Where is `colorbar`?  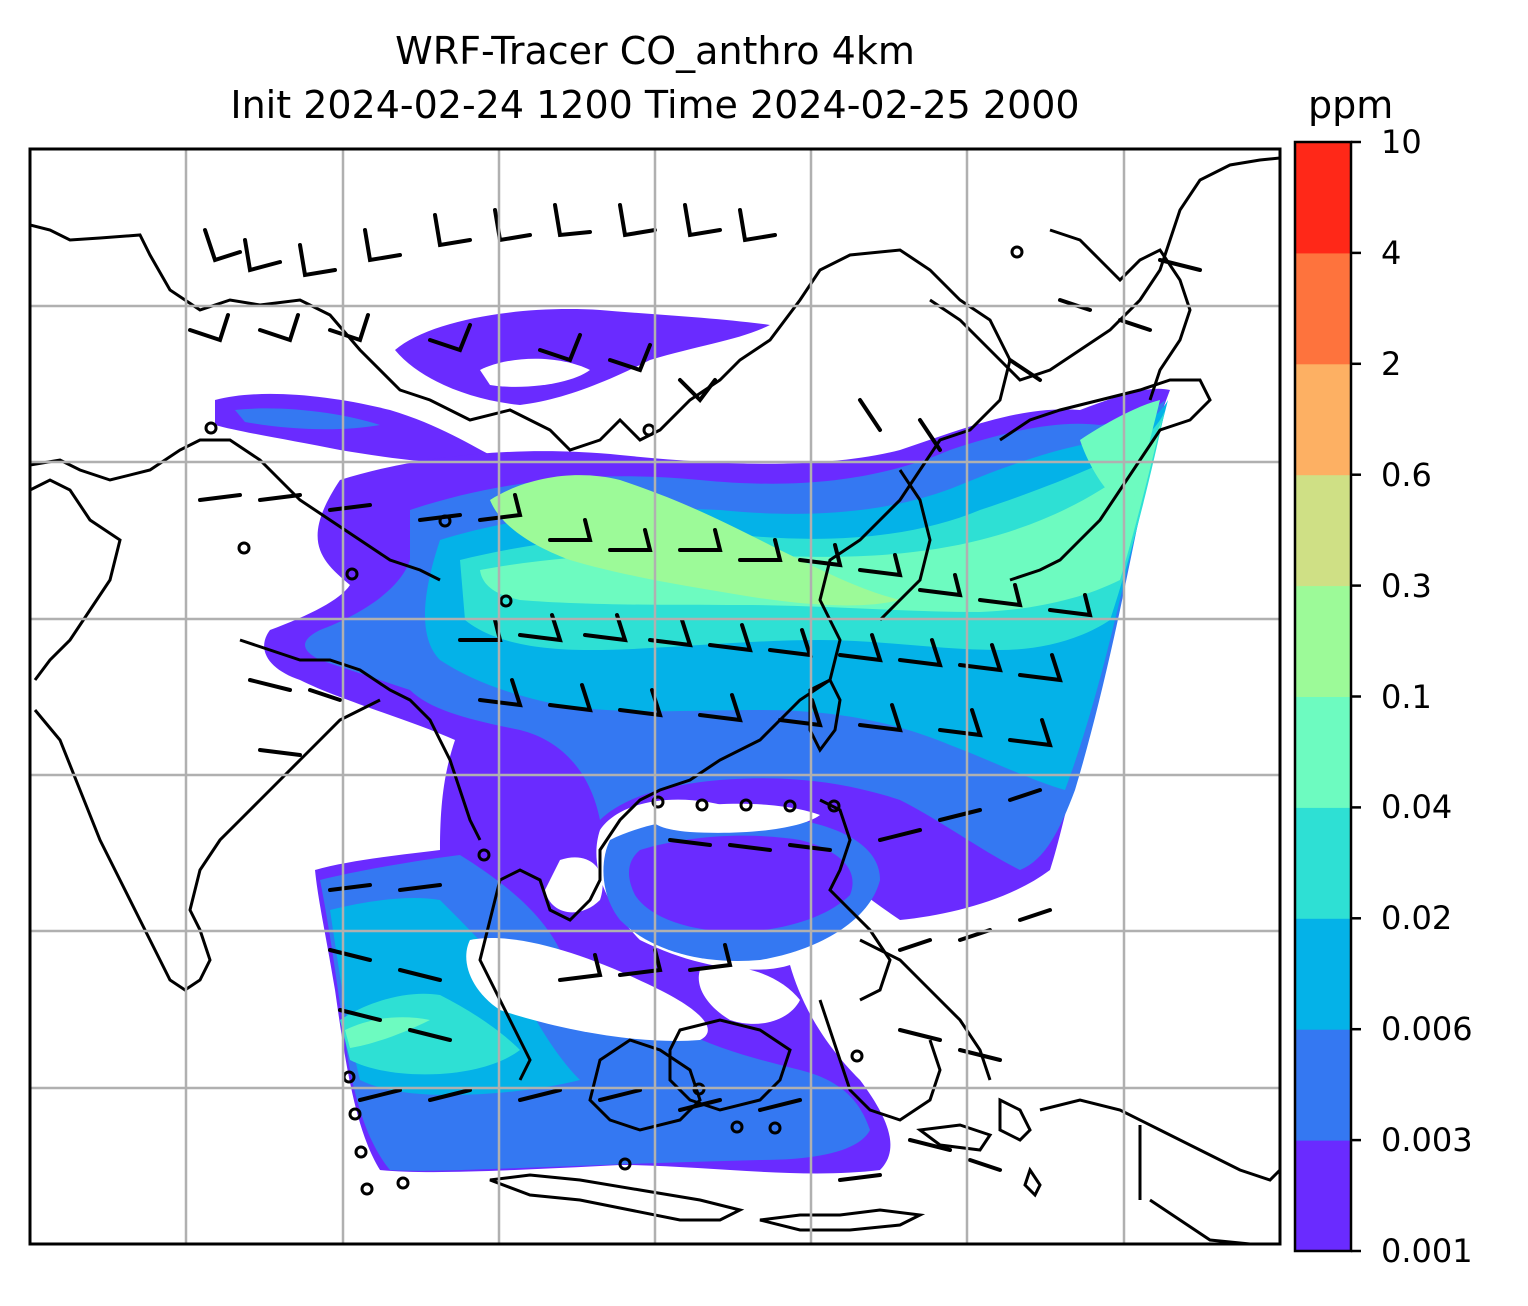 colorbar is located at coordinates (1328, 696).